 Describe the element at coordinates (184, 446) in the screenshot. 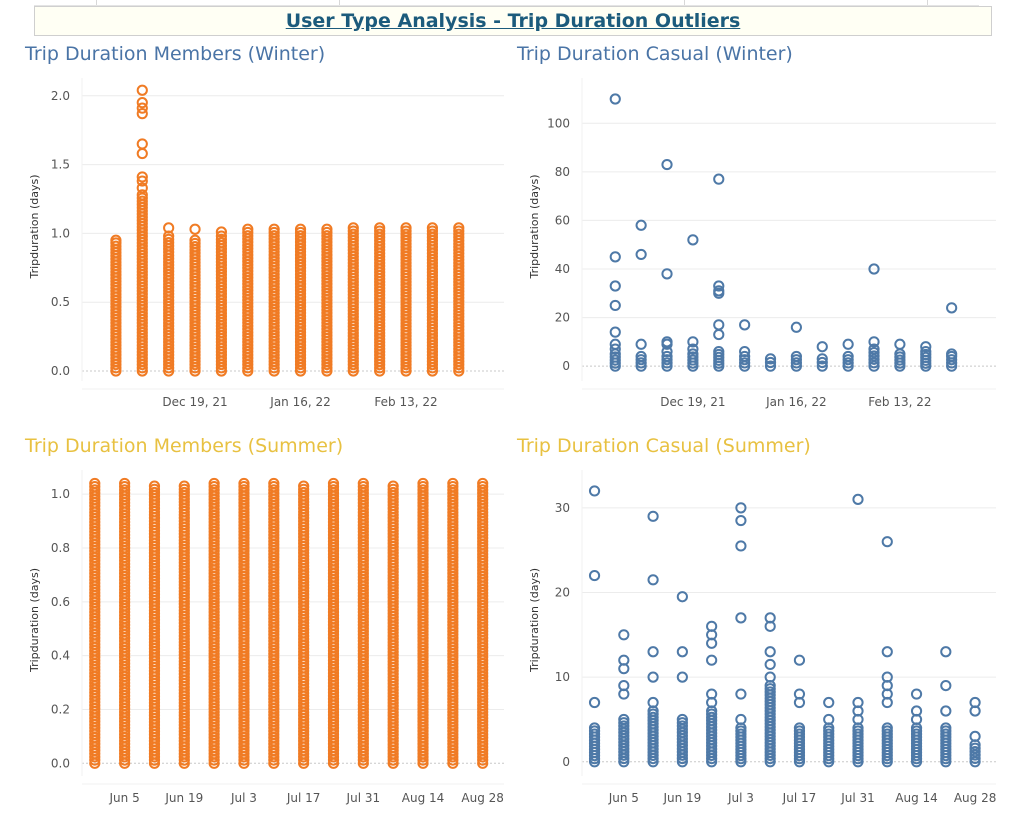

I see `chart-title-members-summer: Trip Duration Members (Summer)` at that location.